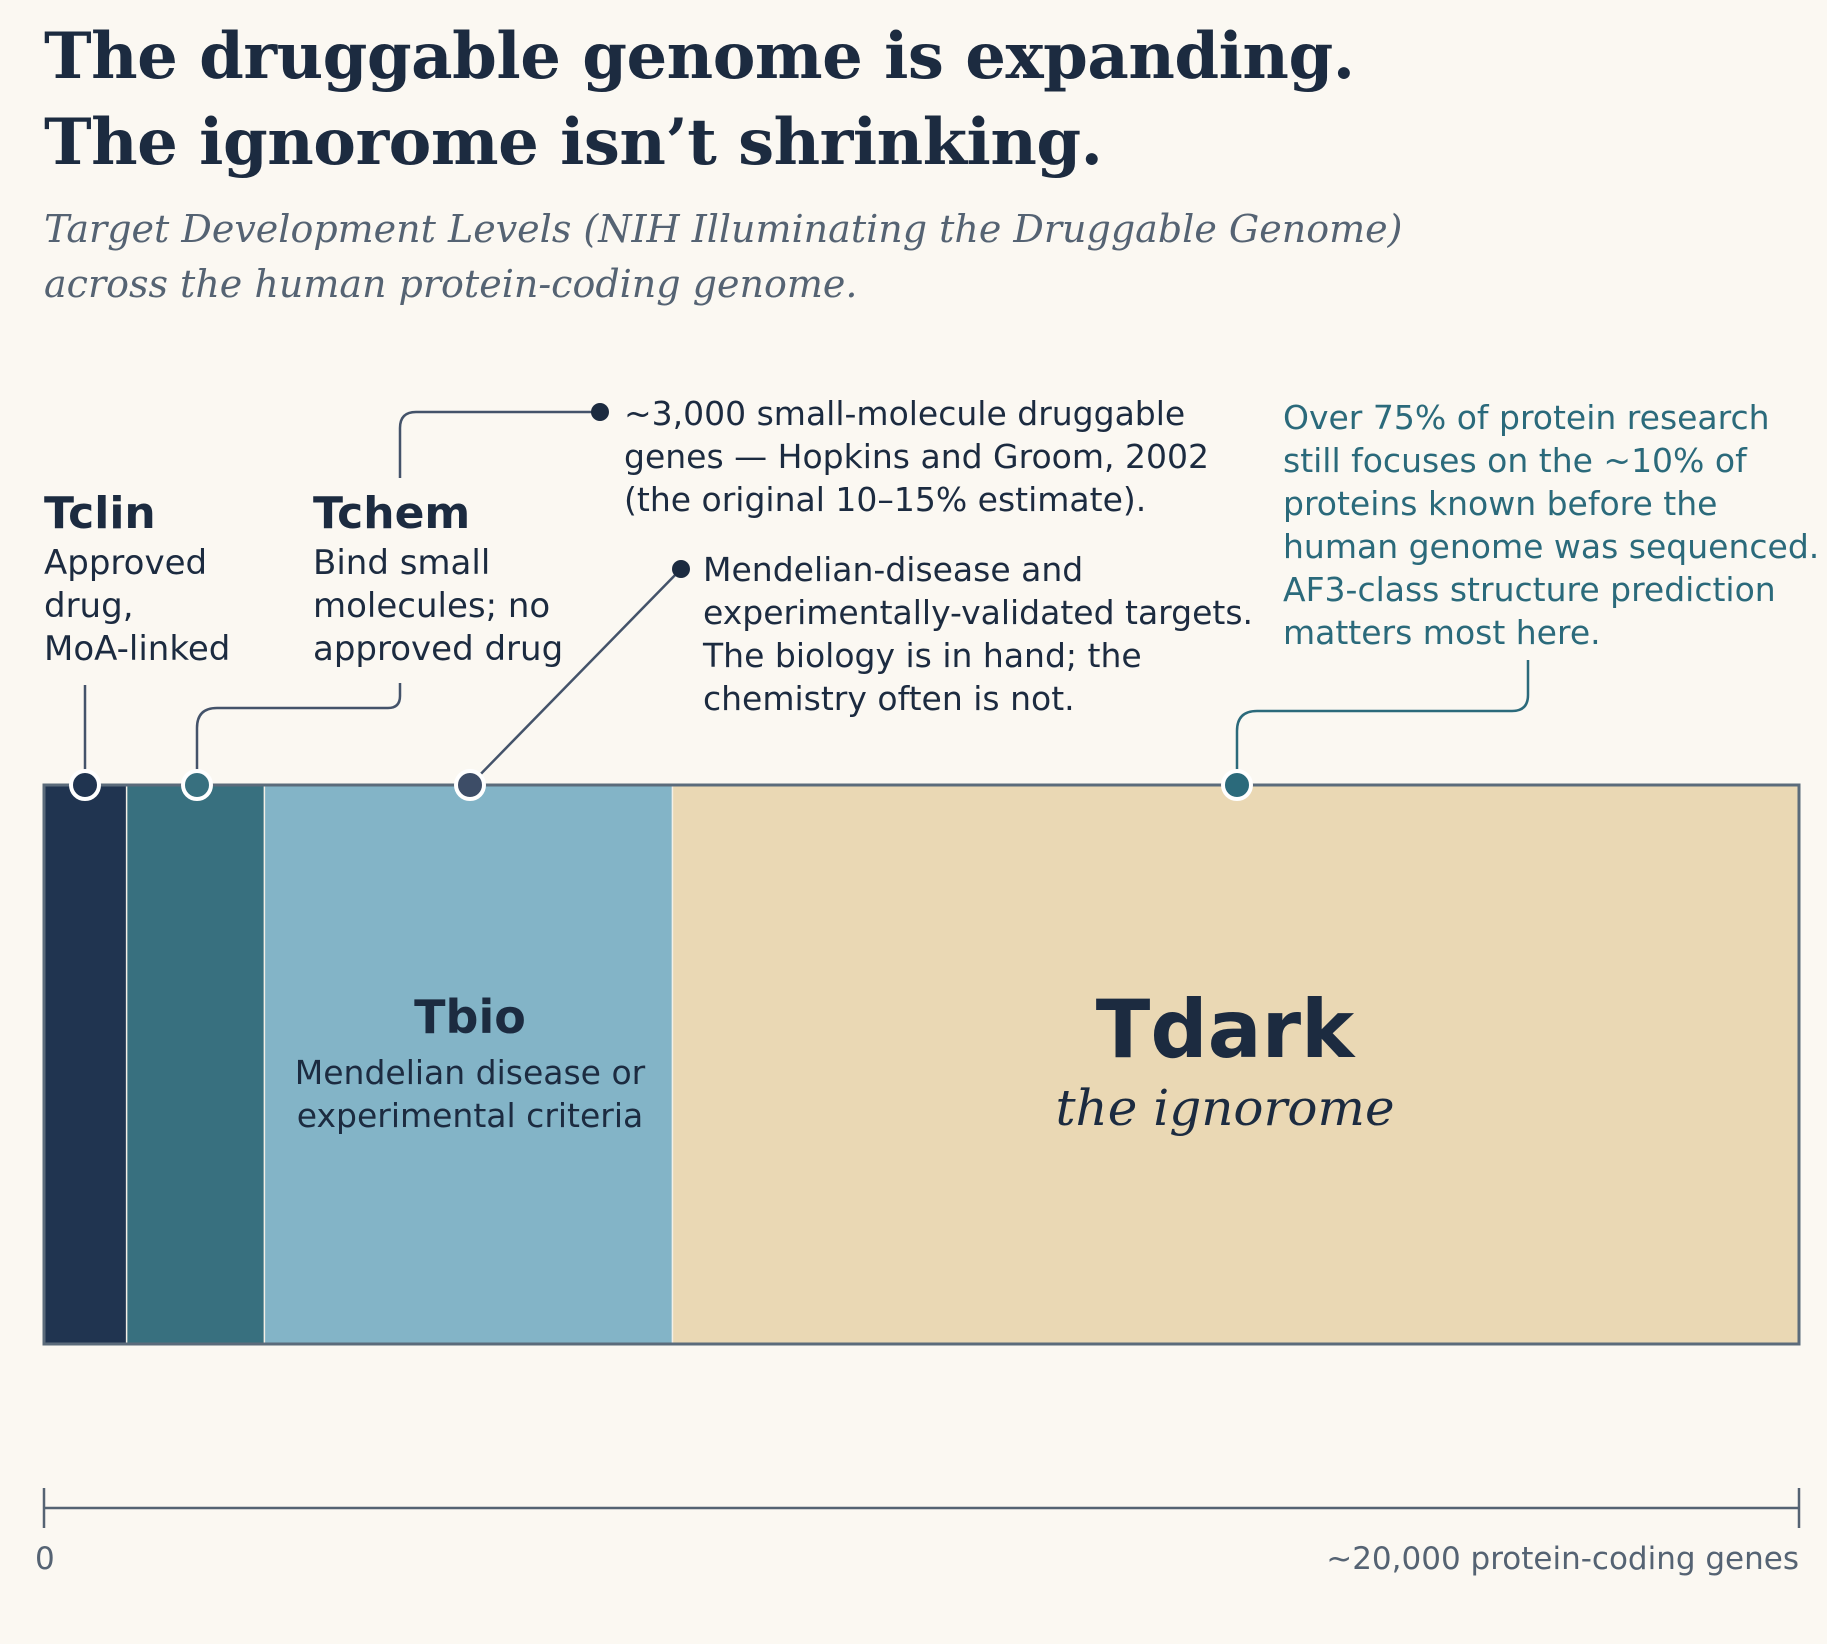 Image resolution: width=1827 pixels, height=1644 pixels. I want to click on leader-hopkins, so click(499, 444).